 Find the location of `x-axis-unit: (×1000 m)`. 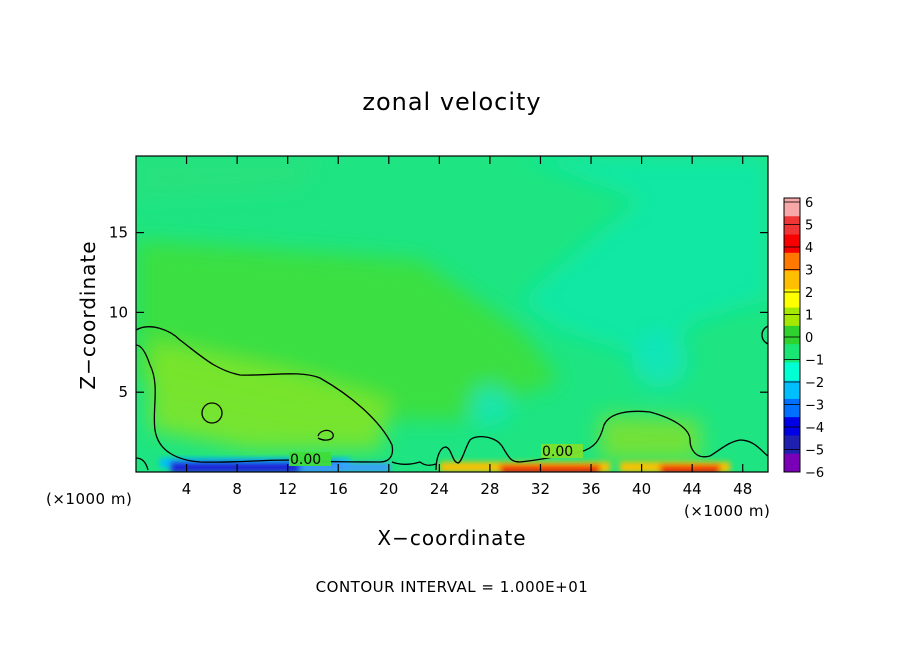

x-axis-unit: (×1000 m) is located at coordinates (727, 511).